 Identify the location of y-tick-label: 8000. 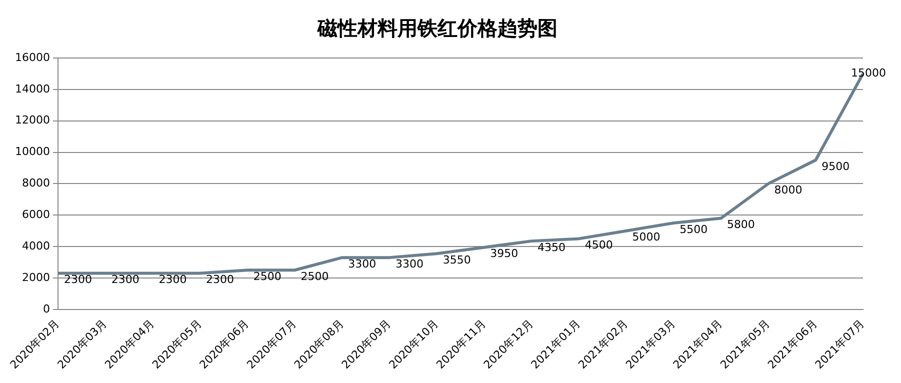
(36, 183).